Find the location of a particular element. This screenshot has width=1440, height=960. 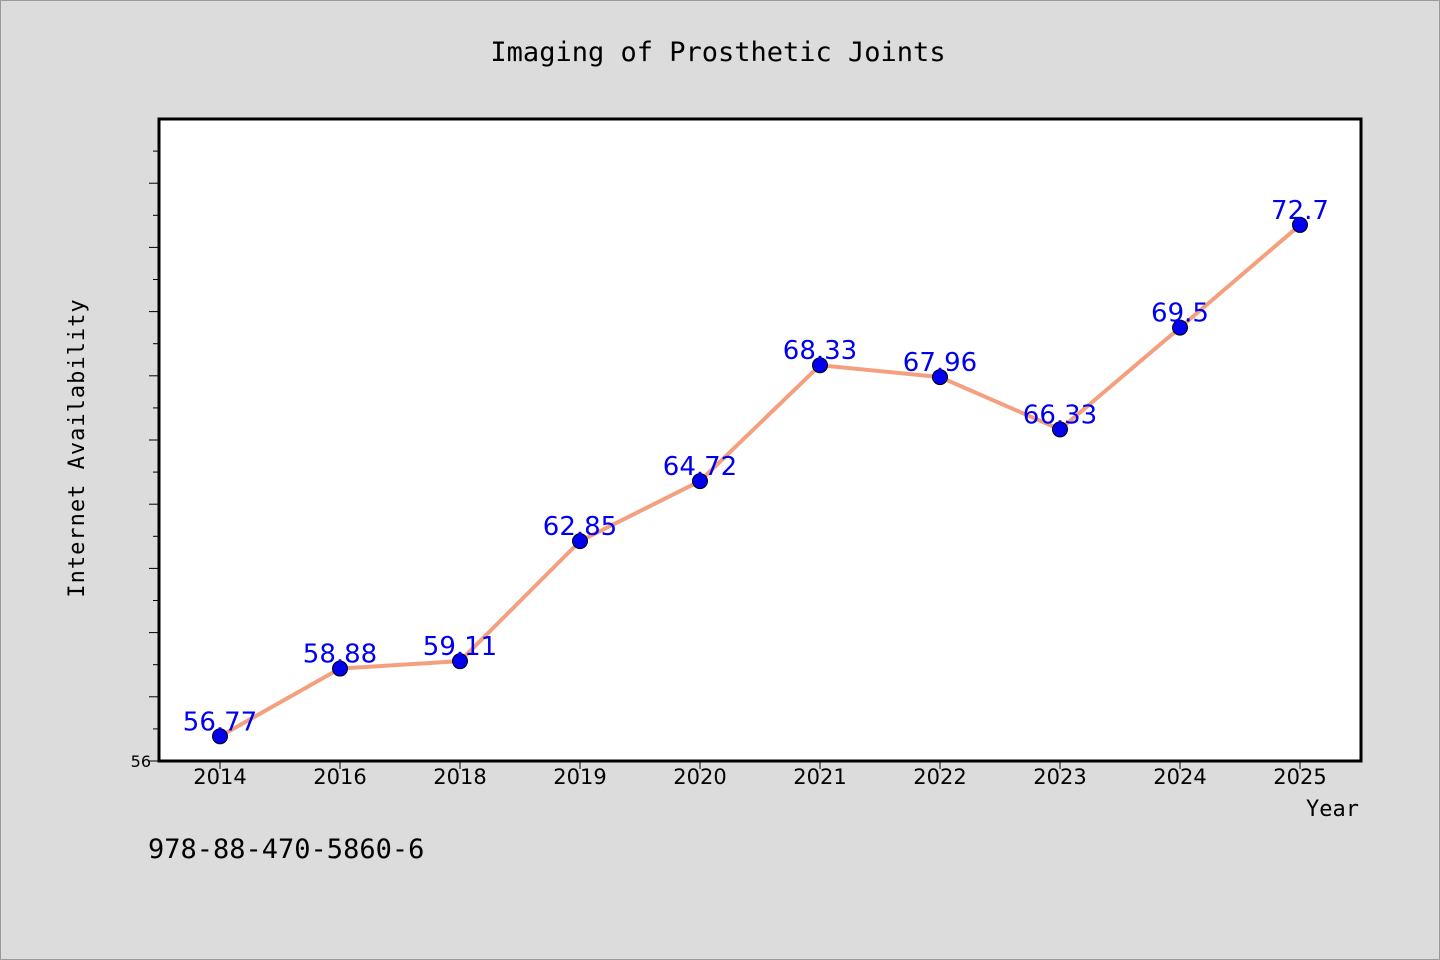

data-label: 66.33 is located at coordinates (1060, 415).